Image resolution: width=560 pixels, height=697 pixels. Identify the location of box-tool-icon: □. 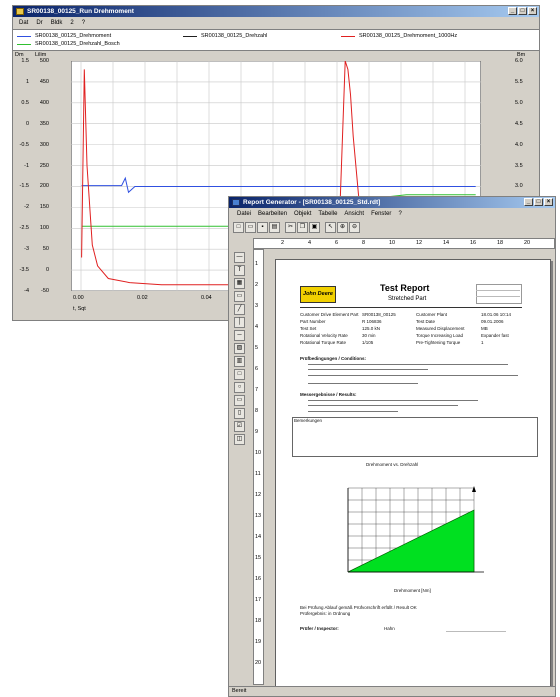
(239, 374).